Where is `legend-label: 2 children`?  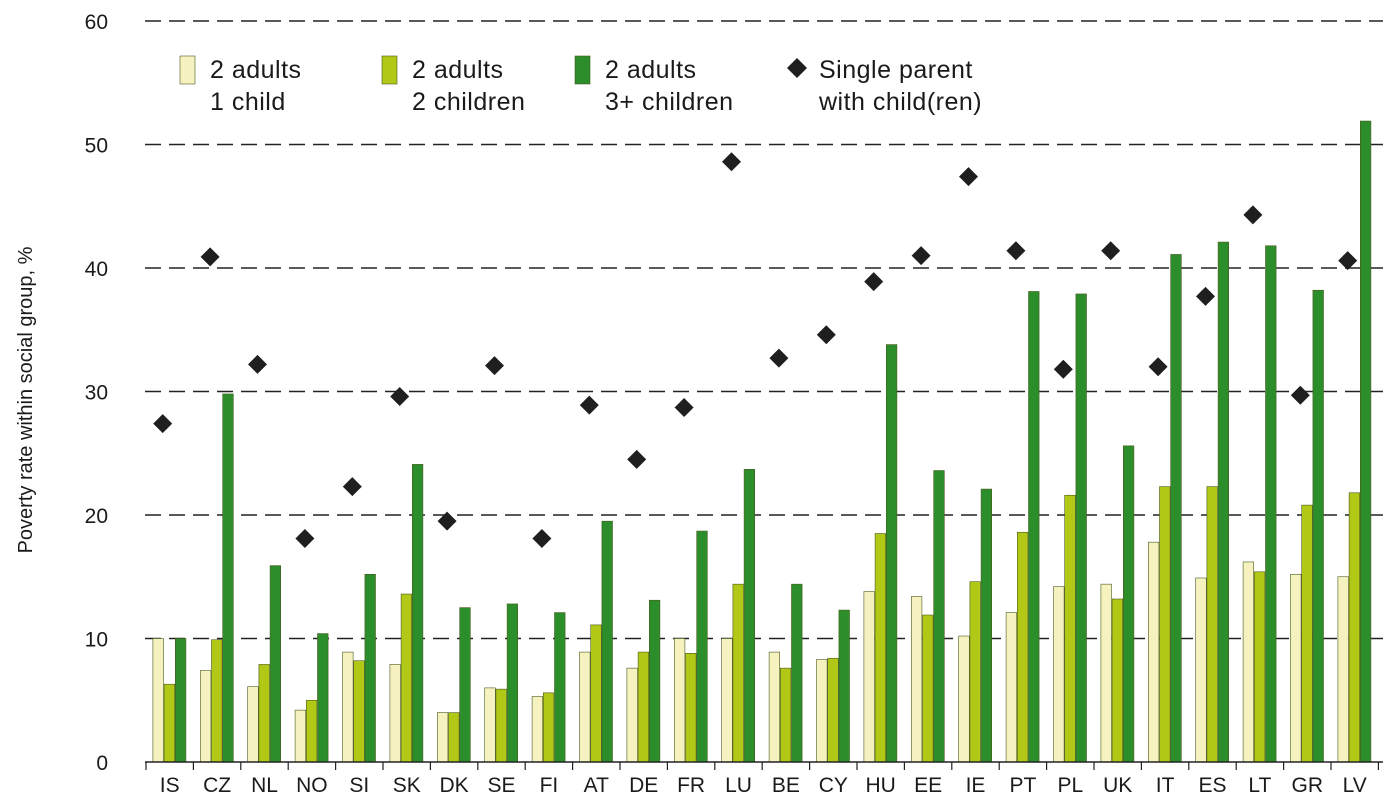
legend-label: 2 children is located at coordinates (468, 102).